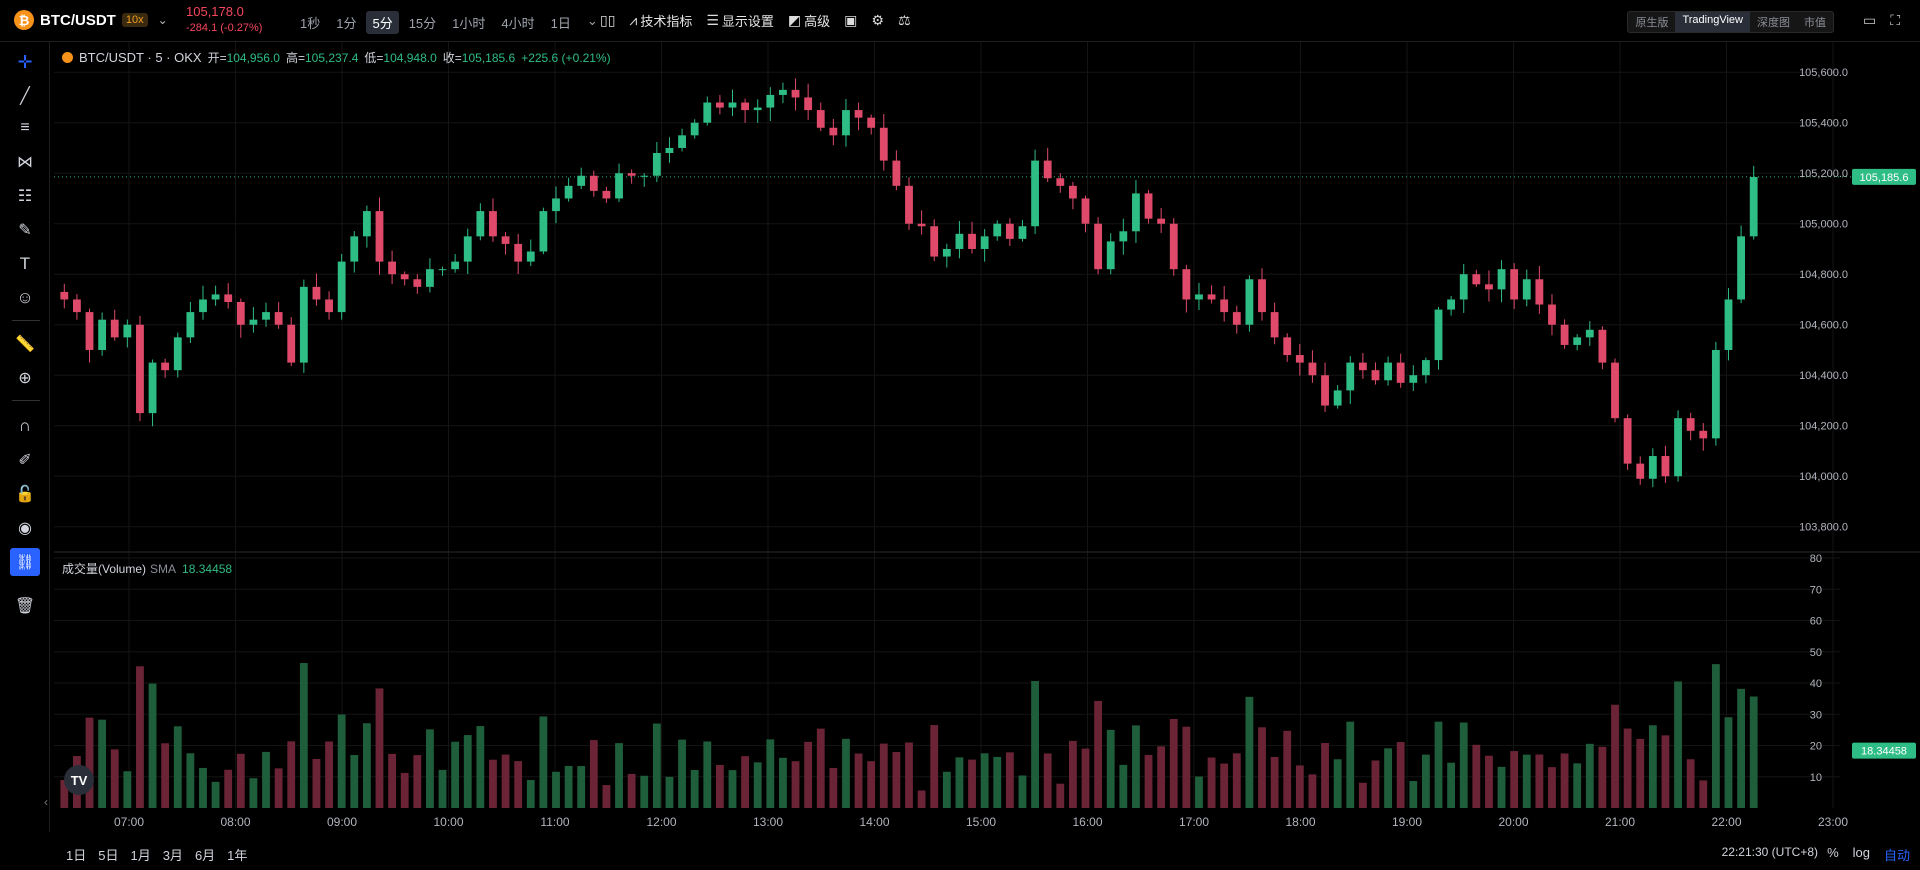 This screenshot has height=870, width=1920. Describe the element at coordinates (422, 23) in the screenshot. I see `interval-15m: 15分` at that location.